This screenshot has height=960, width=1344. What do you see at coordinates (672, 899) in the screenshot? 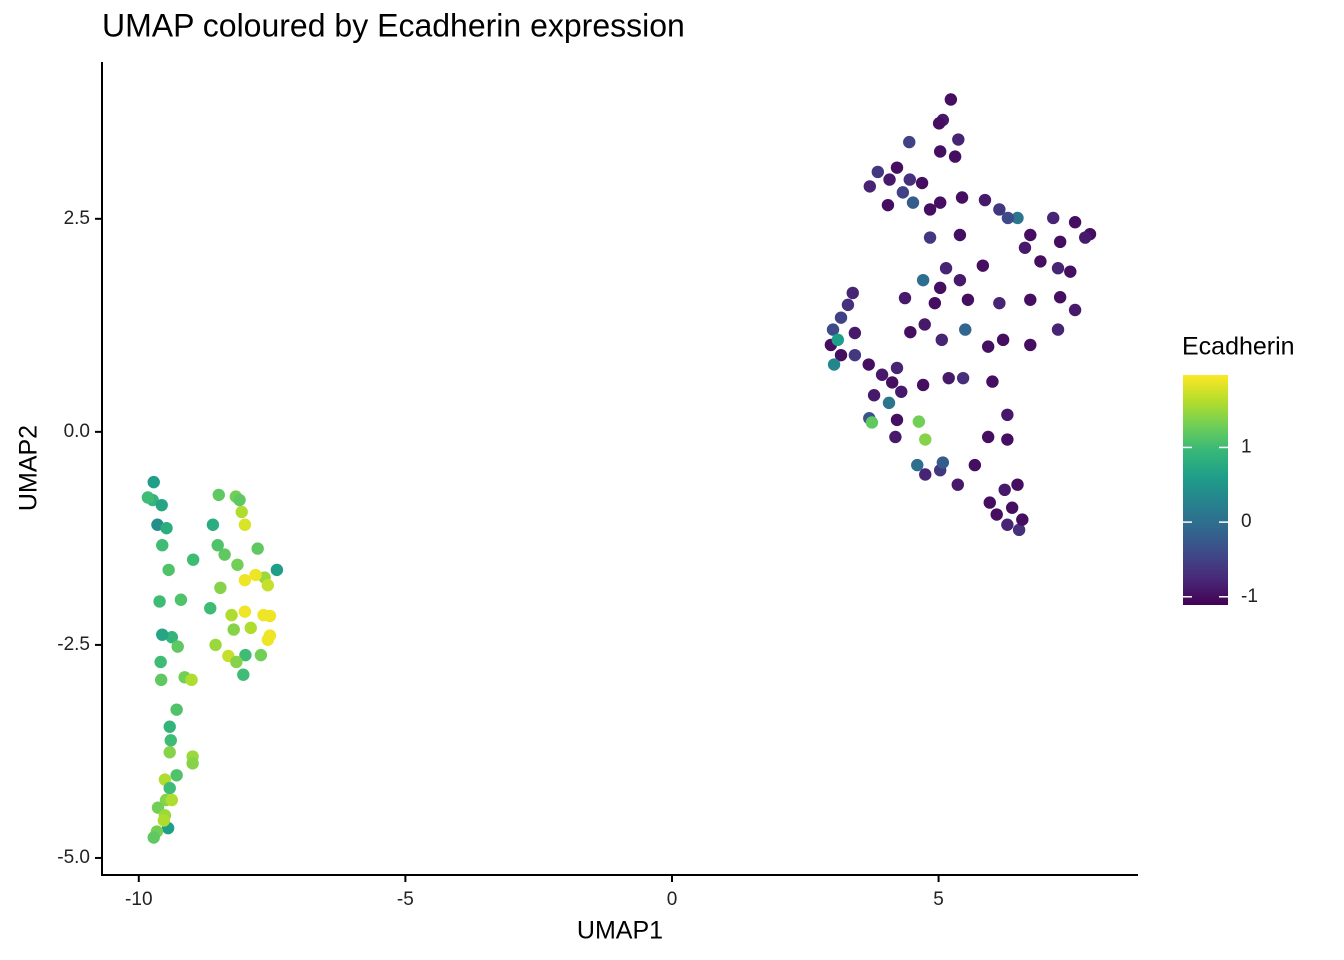
I see `x-tick-label: 0` at bounding box center [672, 899].